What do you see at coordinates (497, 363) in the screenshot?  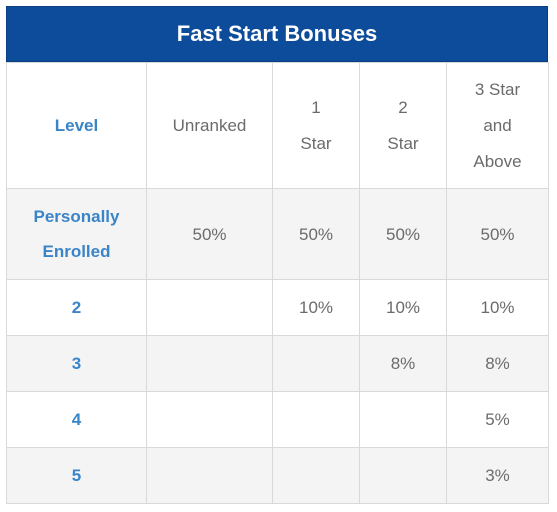 I see `three-star-cell: 8%` at bounding box center [497, 363].